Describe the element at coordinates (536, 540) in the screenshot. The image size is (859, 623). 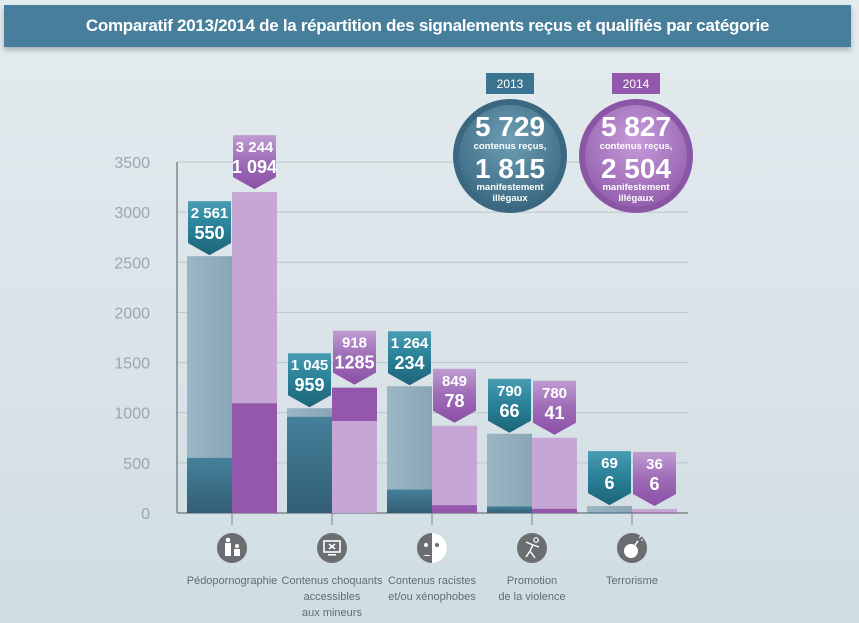
I see `figure-head` at that location.